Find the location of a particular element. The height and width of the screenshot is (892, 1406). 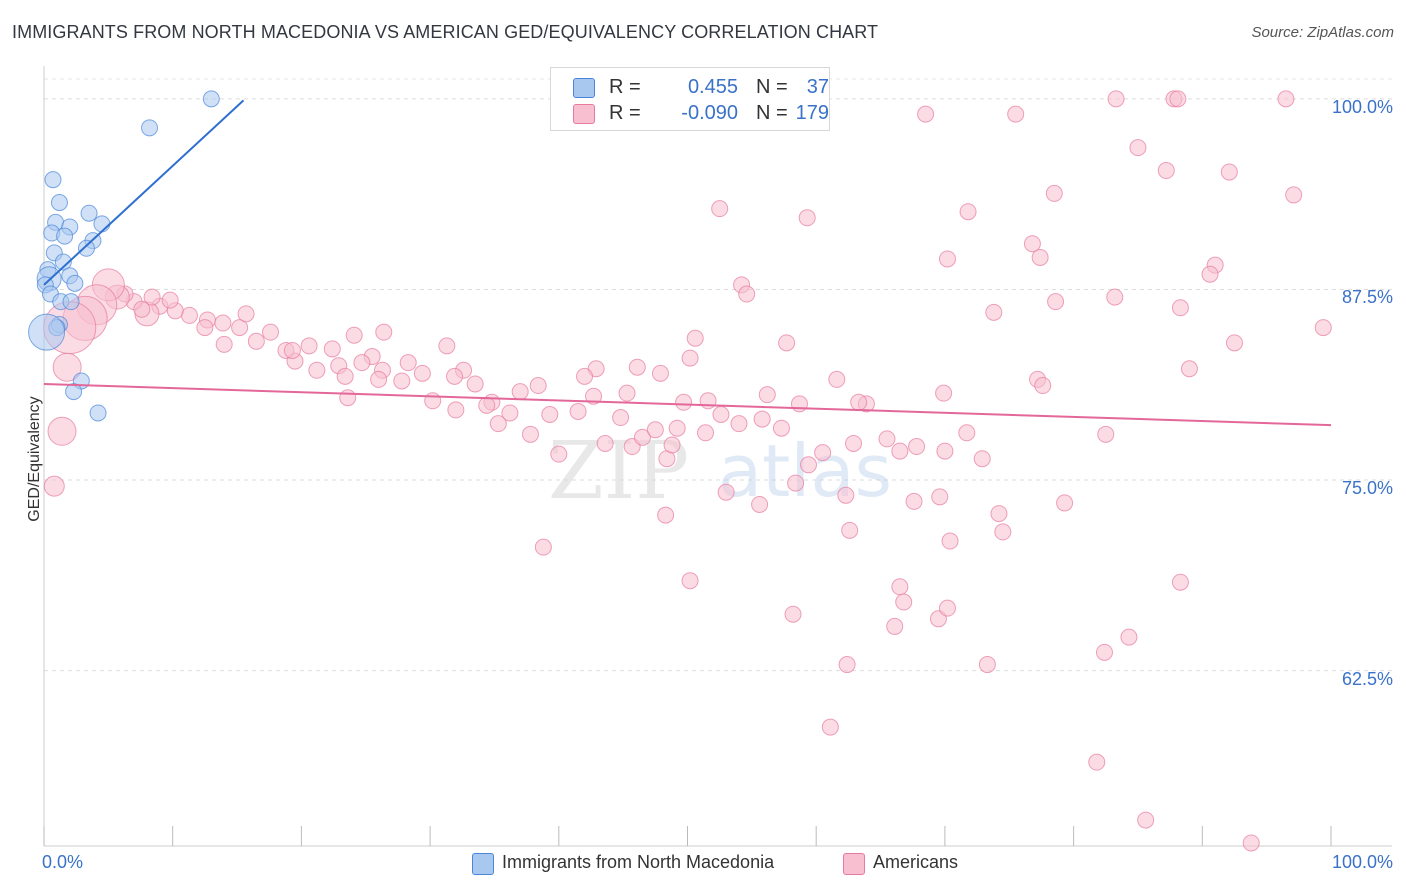

legend-n-value: 179 is located at coordinates (812, 113).